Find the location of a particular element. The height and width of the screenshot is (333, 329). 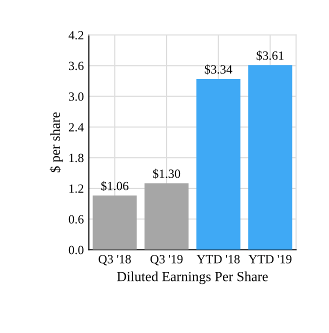

x-tick-label: Q3 '18 is located at coordinates (114, 260).